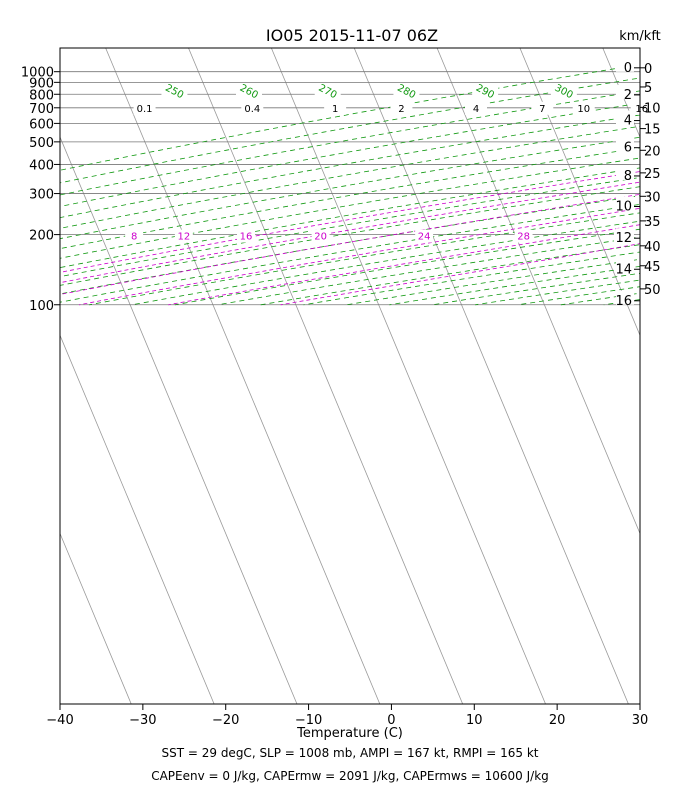  Describe the element at coordinates (640, 720) in the screenshot. I see `x-tick-label: 30` at that location.